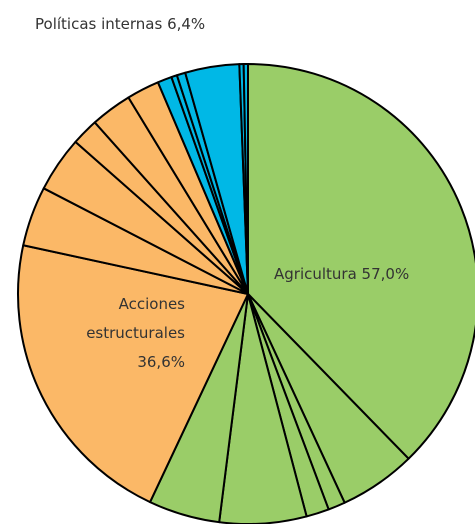 The height and width of the screenshot is (524, 475). I want to click on label-acciones-line2: estructurales, so click(135, 333).